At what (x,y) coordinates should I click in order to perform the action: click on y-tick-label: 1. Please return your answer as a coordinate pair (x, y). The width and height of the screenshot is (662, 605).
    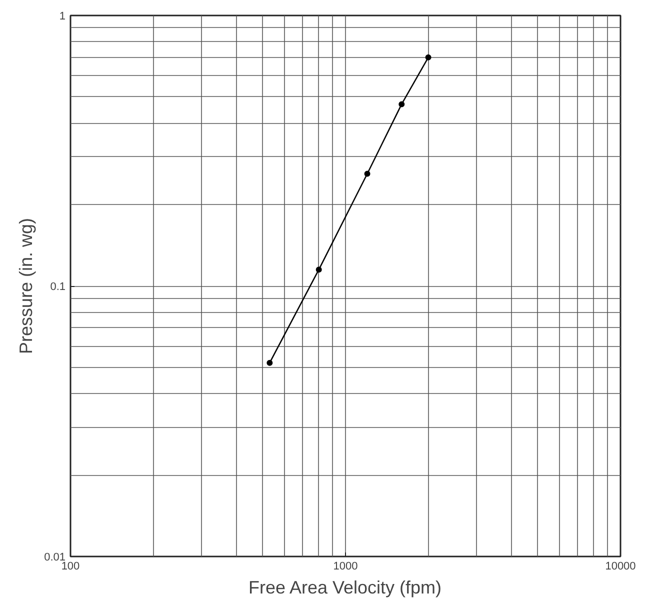
    Looking at the image, I should click on (62, 16).